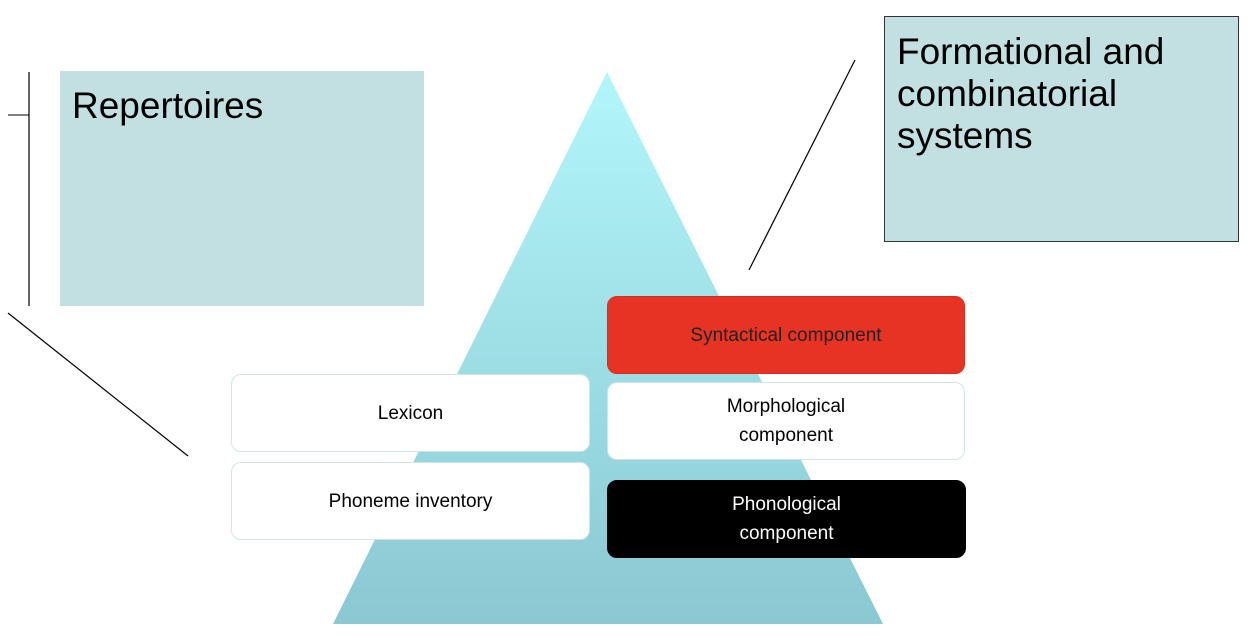 The image size is (1252, 644). I want to click on phonological-component-label: Phonological component, so click(786, 519).